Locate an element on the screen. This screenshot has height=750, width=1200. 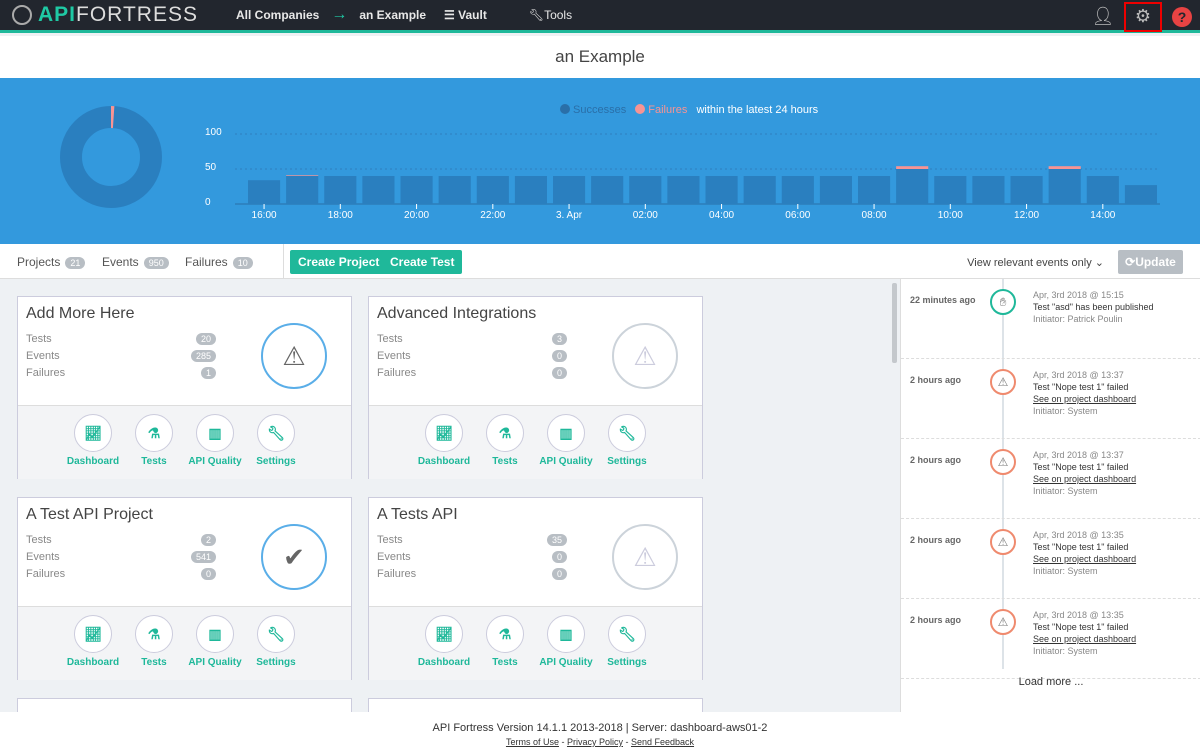
project-name: Advanced Integrations is located at coordinates (457, 313).